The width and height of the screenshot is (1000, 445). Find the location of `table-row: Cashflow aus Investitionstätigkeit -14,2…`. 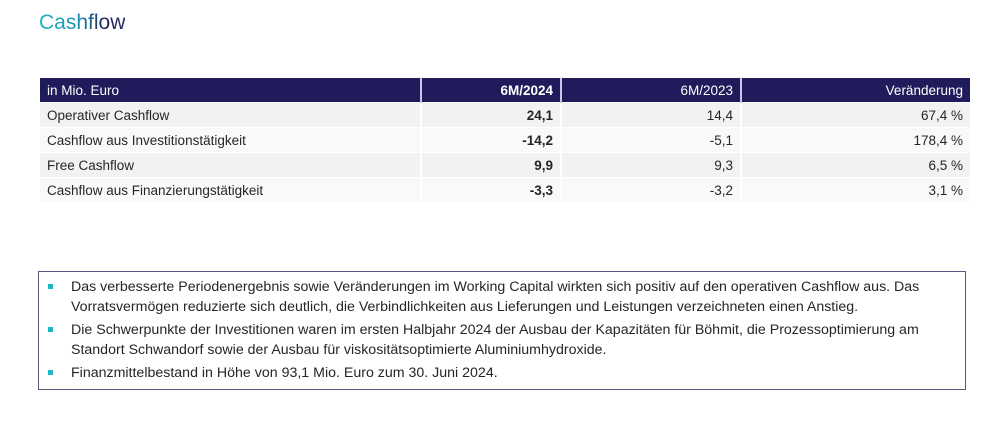

table-row: Cashflow aus Investitionstätigkeit -14,2… is located at coordinates (505, 140).